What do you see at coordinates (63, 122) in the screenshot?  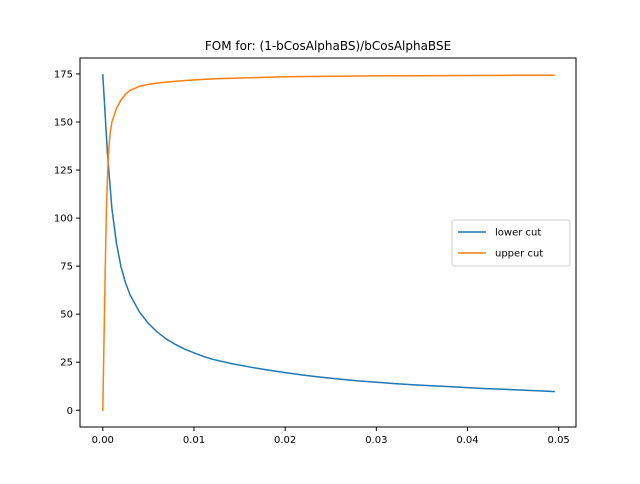 I see `y-tick-label: 150` at bounding box center [63, 122].